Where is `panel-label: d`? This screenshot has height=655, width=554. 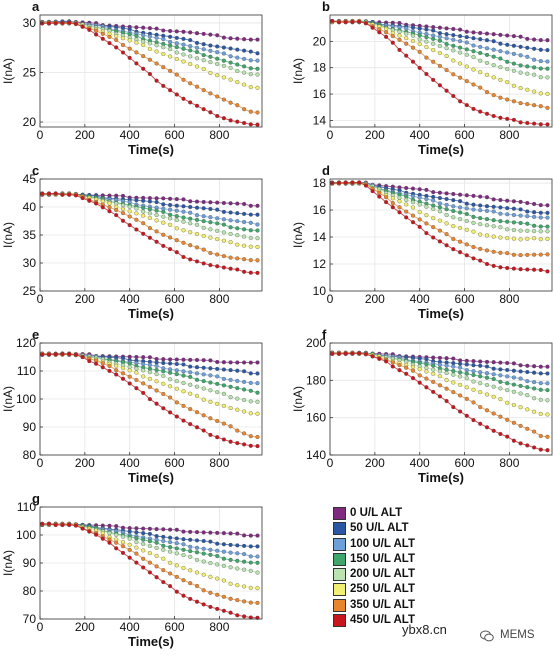
panel-label: d is located at coordinates (326, 170).